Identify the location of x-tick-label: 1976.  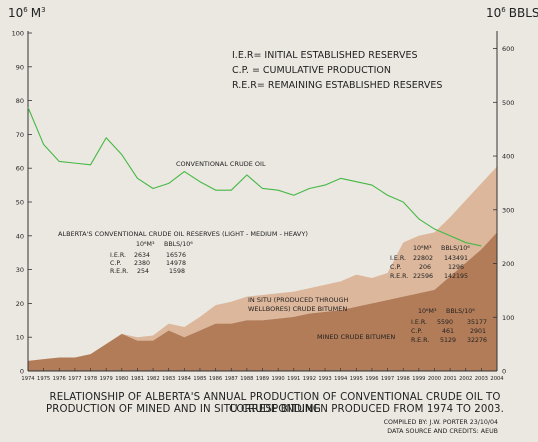
(59, 379).